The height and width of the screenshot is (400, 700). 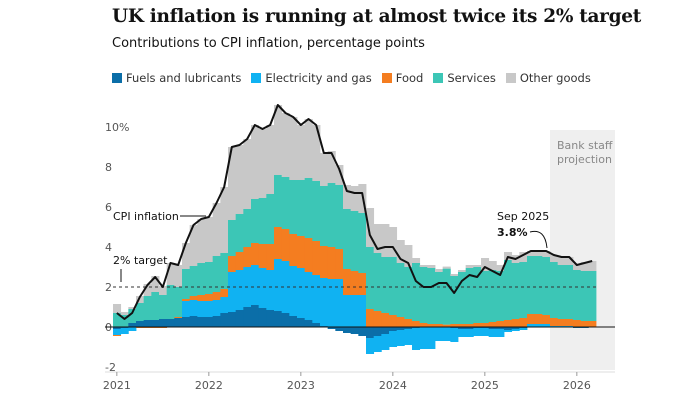 I want to click on y-tick-label: -2, so click(x=110, y=367).